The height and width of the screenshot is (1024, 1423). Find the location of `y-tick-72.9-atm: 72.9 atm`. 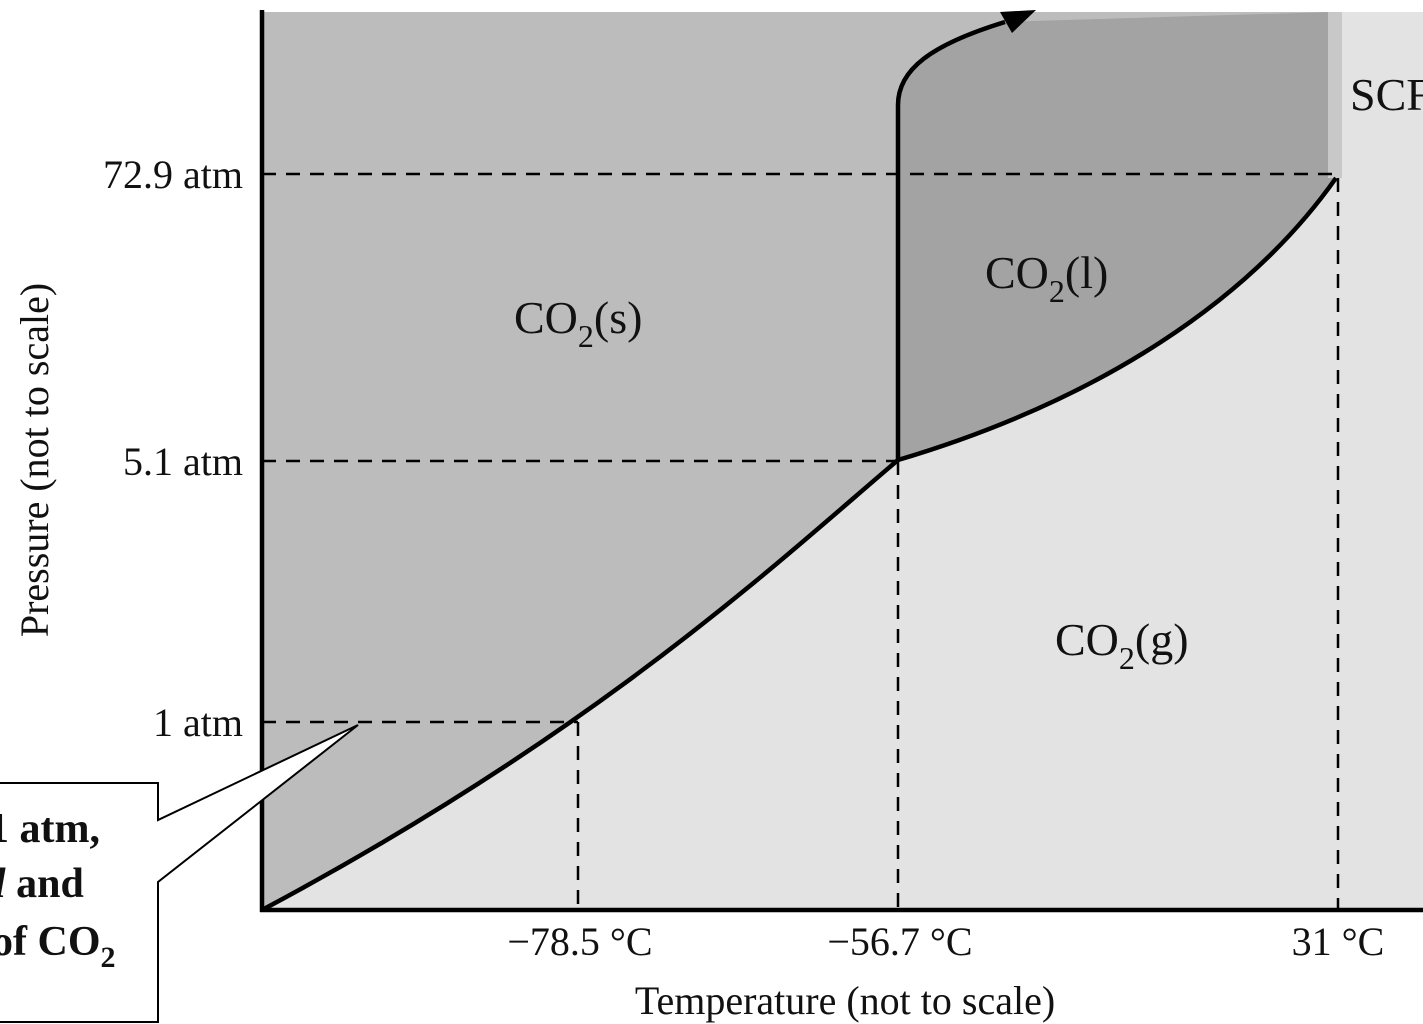

y-tick-72.9-atm: 72.9 atm is located at coordinates (173, 174).